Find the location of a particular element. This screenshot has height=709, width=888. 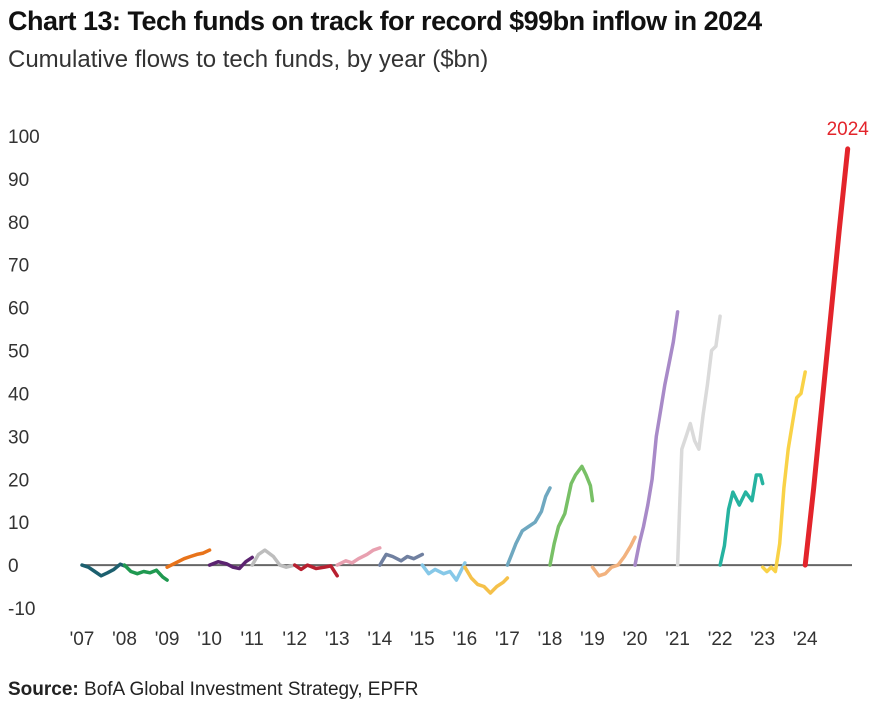

source-label: Source: is located at coordinates (43, 689).